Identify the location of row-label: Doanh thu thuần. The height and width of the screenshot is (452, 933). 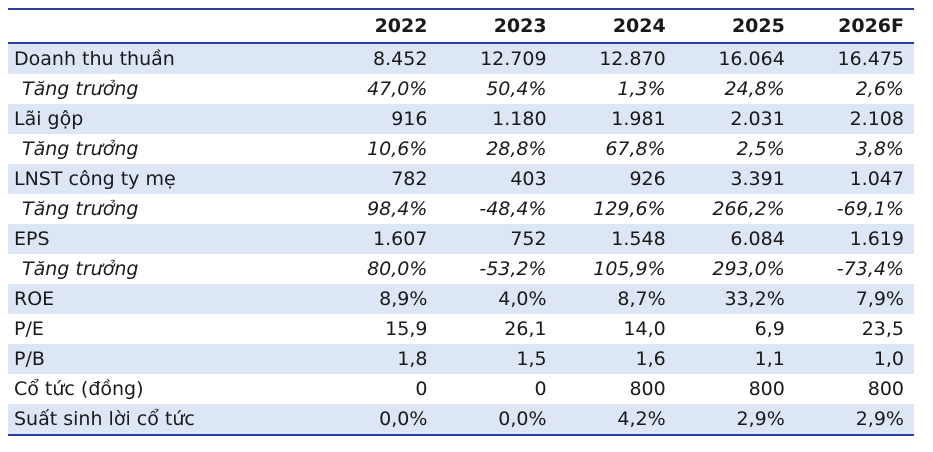
(163, 58).